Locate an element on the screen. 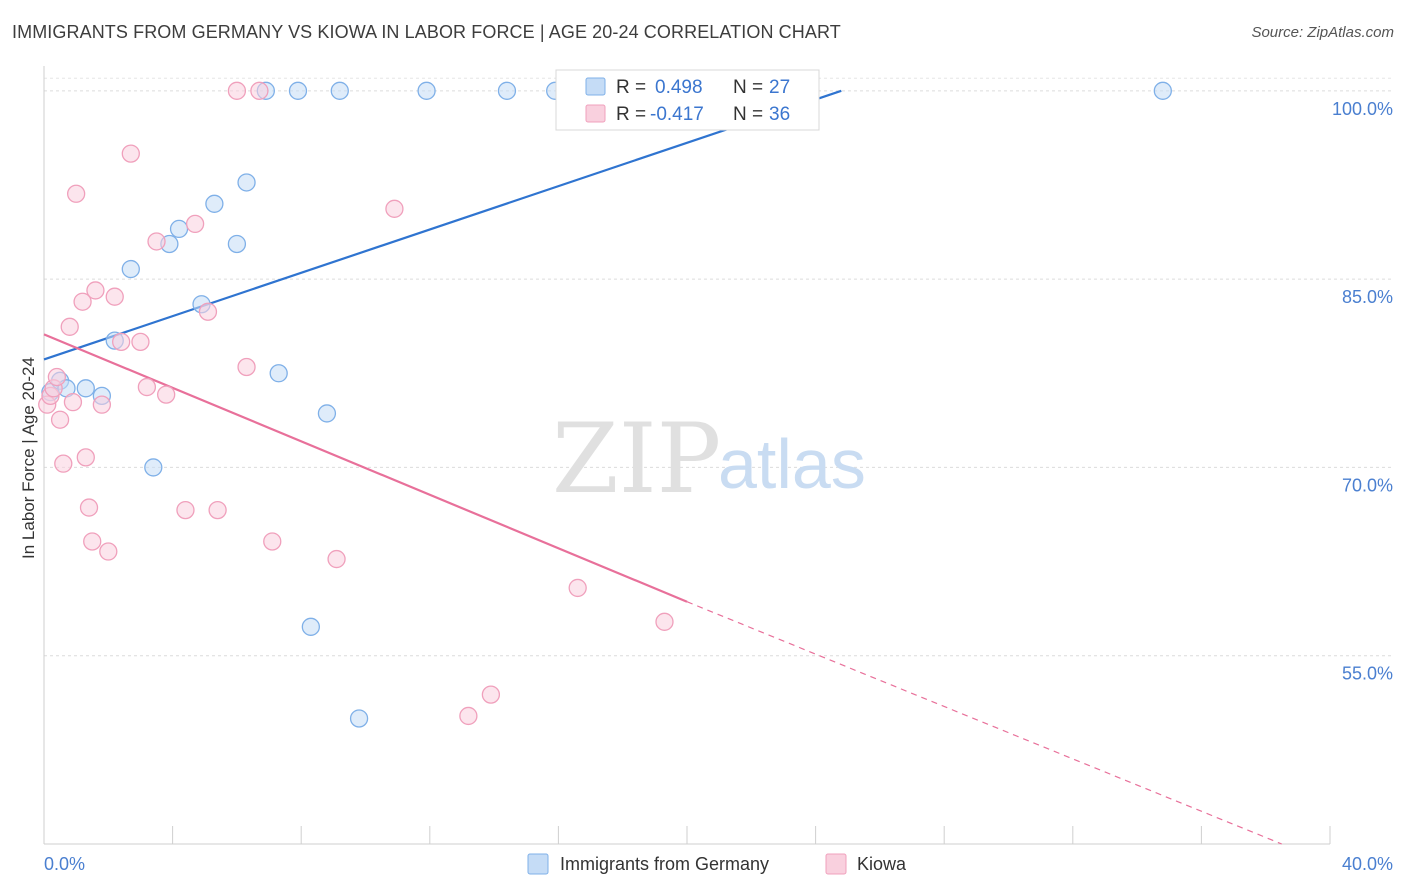  x-tick-labels: 0.0% 40.0% is located at coordinates (718, 864).